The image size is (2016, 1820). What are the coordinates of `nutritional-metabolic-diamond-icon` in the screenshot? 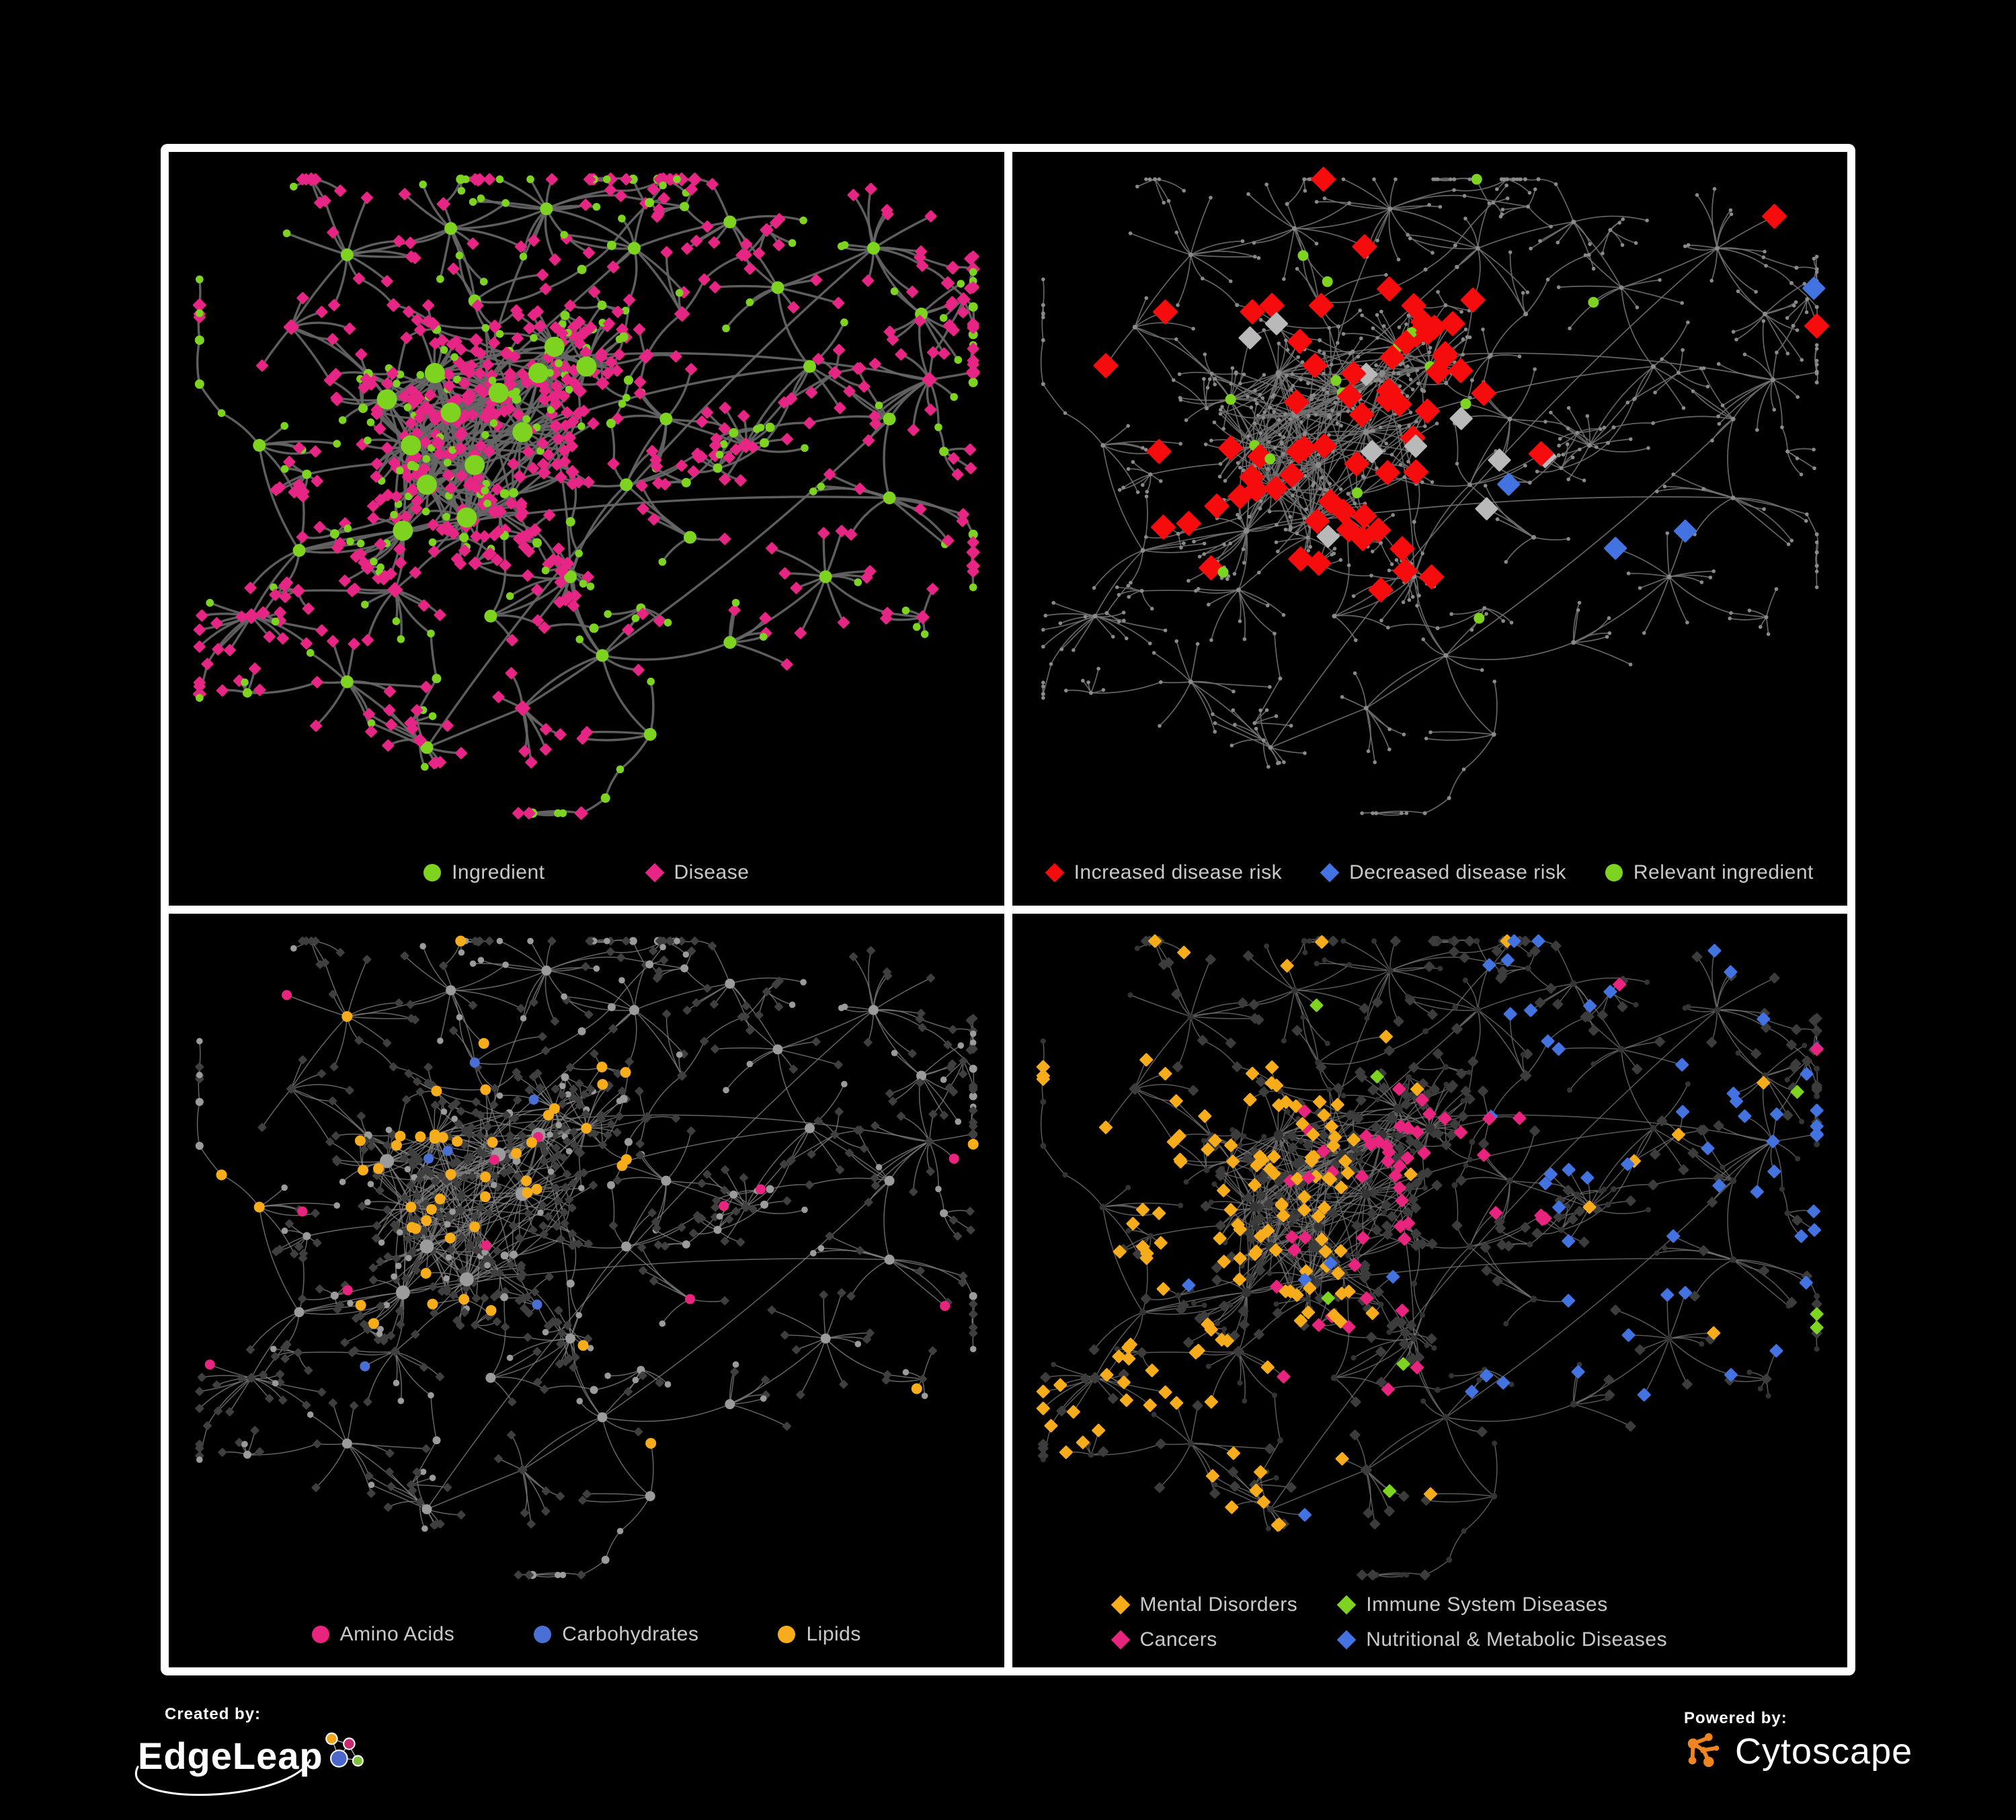 It's located at (1346, 1640).